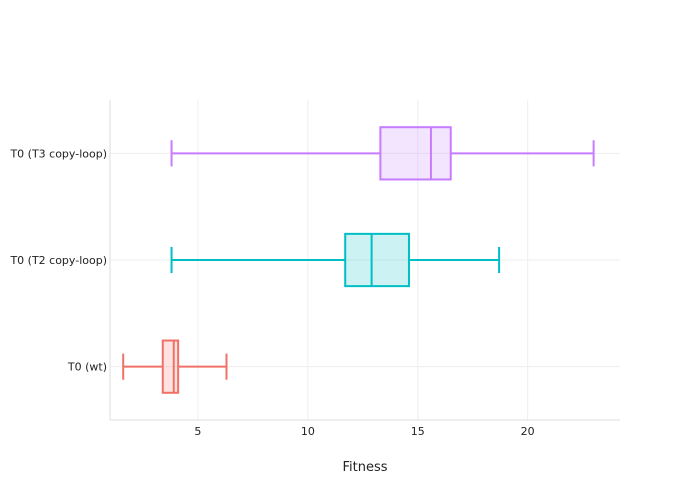 The width and height of the screenshot is (700, 500). What do you see at coordinates (58, 153) in the screenshot?
I see `y-tick-label: T0 (T3 copy-loop)` at bounding box center [58, 153].